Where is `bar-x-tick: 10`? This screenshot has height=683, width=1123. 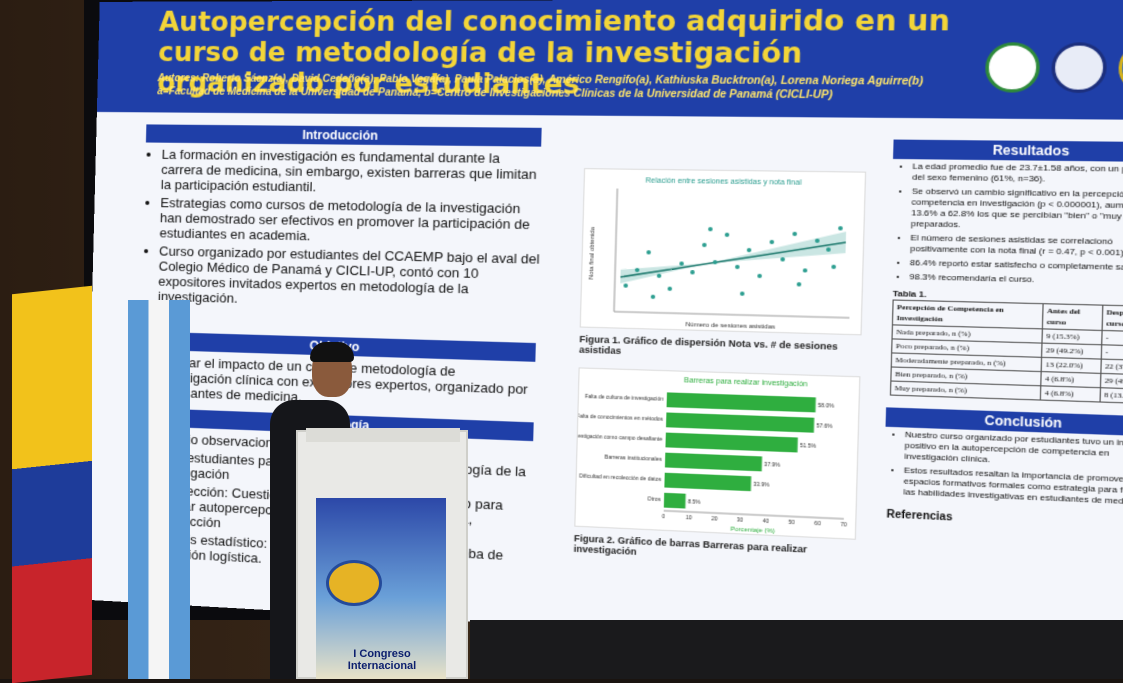
bar-x-tick: 10 is located at coordinates (689, 518).